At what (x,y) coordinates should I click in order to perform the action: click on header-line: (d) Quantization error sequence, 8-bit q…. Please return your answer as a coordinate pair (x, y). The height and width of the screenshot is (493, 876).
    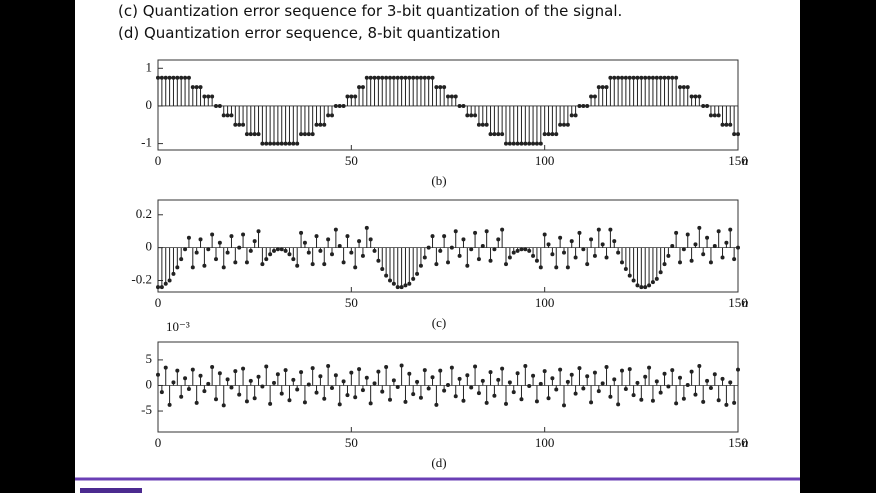
    Looking at the image, I should click on (309, 33).